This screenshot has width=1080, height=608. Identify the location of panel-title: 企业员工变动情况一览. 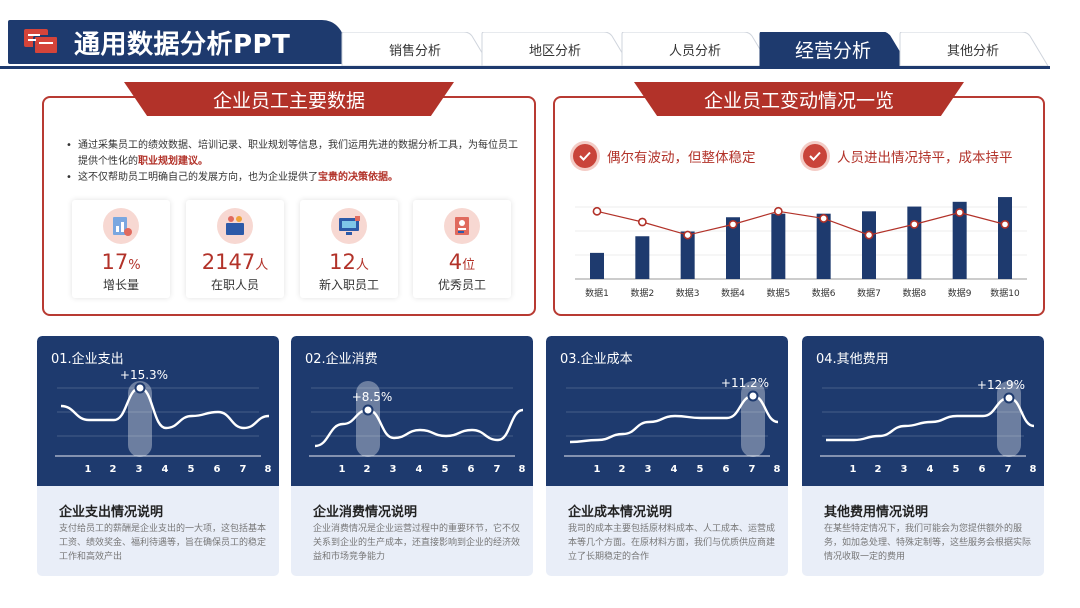
(799, 99).